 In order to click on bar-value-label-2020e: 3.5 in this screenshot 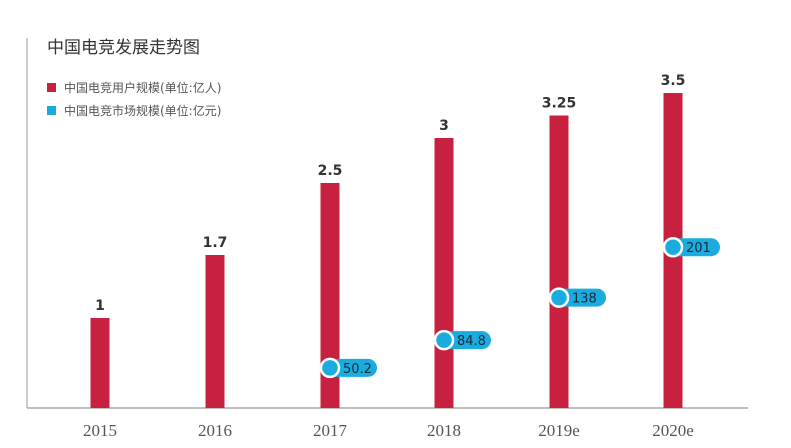, I will do `click(673, 81)`.